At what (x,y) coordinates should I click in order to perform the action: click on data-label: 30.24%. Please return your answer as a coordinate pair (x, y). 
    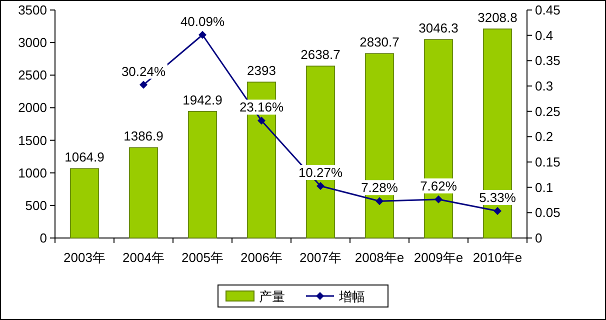
    Looking at the image, I should click on (143, 71).